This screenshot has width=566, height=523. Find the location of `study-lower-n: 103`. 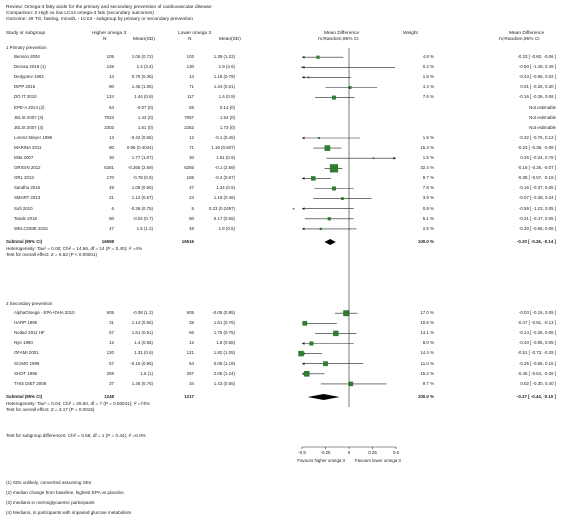

study-lower-n: 103 is located at coordinates (190, 56).